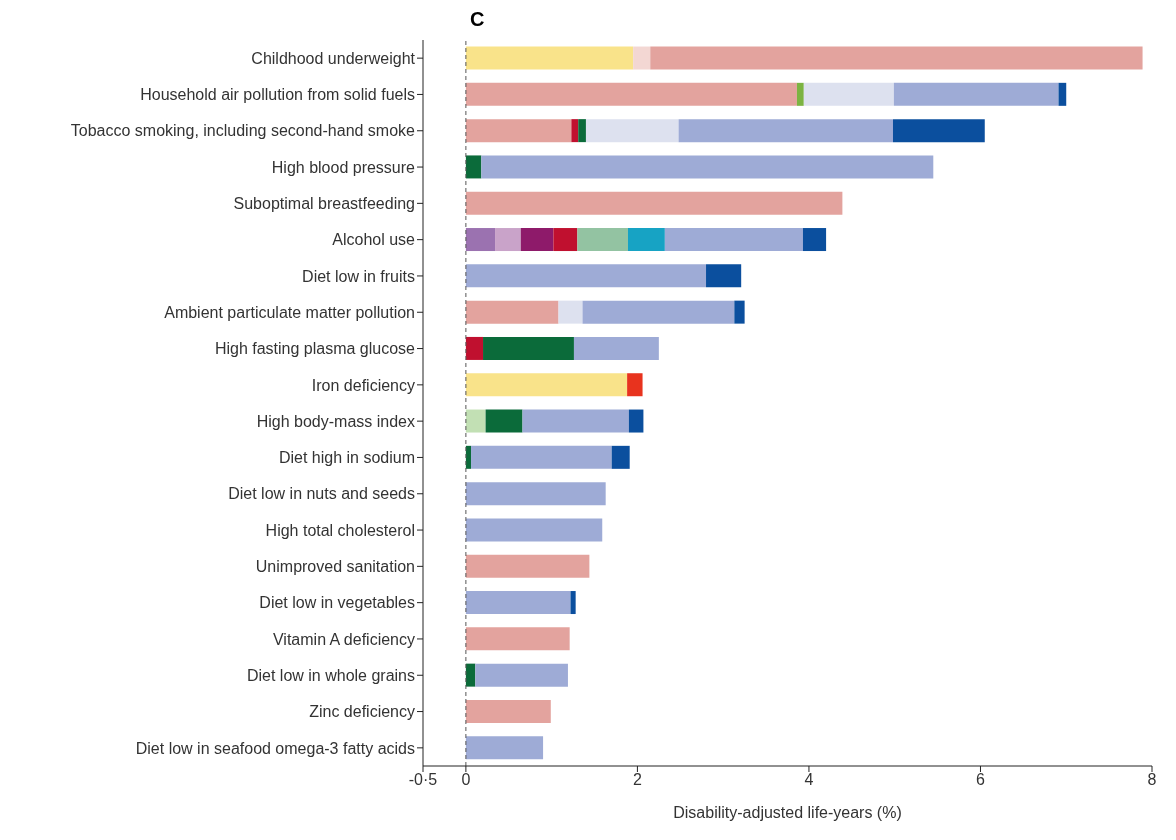 This screenshot has height=840, width=1176. Describe the element at coordinates (343, 167) in the screenshot. I see `y-tick-label: High blood pressure` at that location.